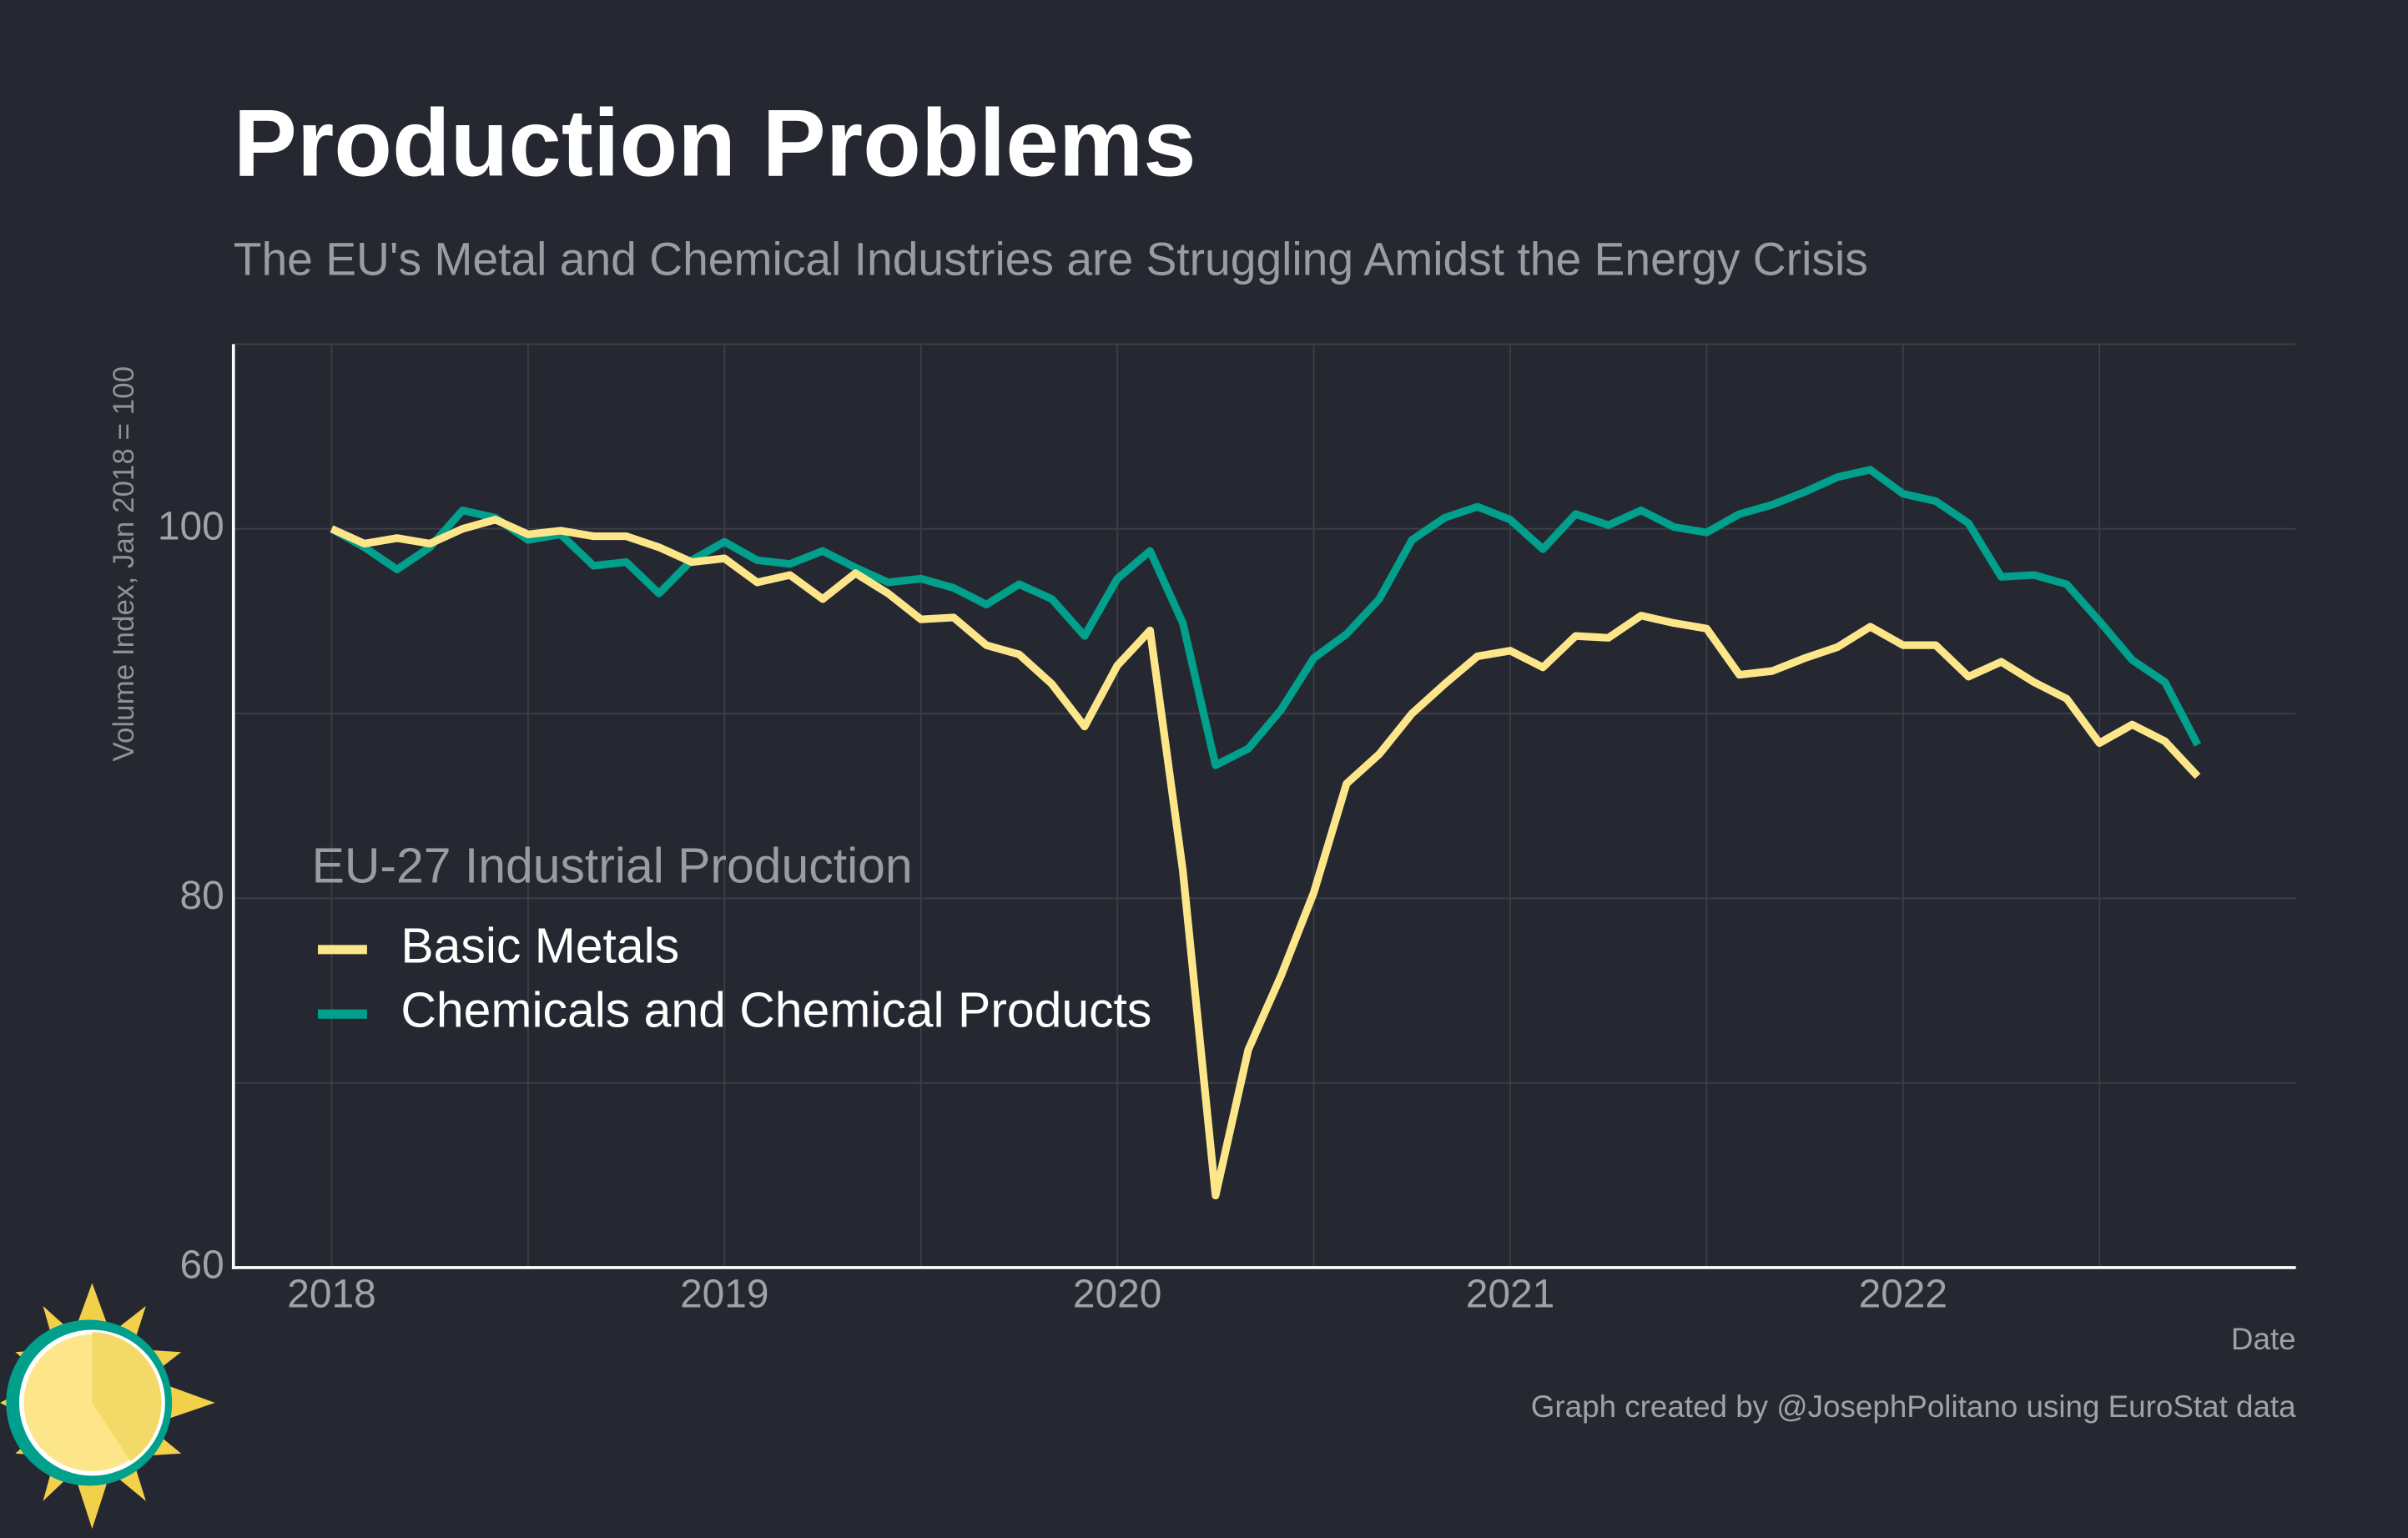  I want to click on x-tick-label: 2019, so click(724, 1295).